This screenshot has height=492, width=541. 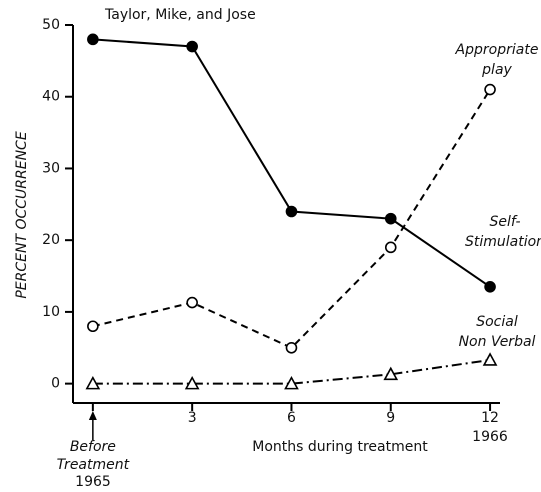 I want to click on series-label-line: Appropriate, so click(x=497, y=50).